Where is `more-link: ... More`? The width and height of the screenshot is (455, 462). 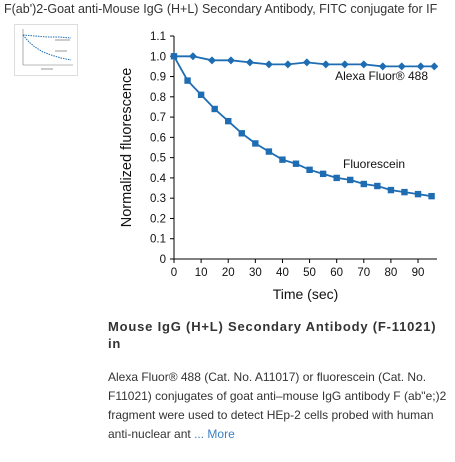 more-link: ... More is located at coordinates (214, 434).